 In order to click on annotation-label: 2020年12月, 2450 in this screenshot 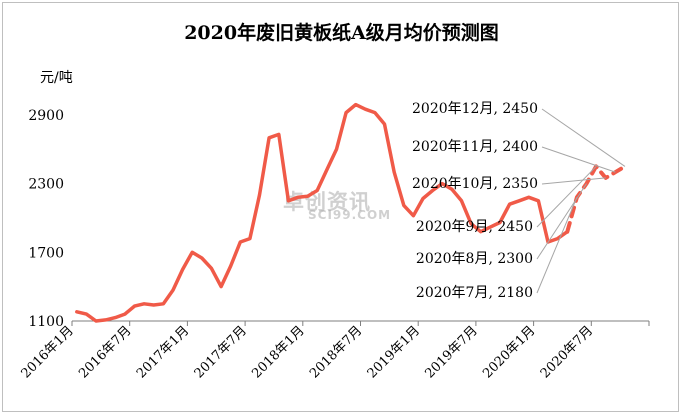, I will do `click(475, 109)`.